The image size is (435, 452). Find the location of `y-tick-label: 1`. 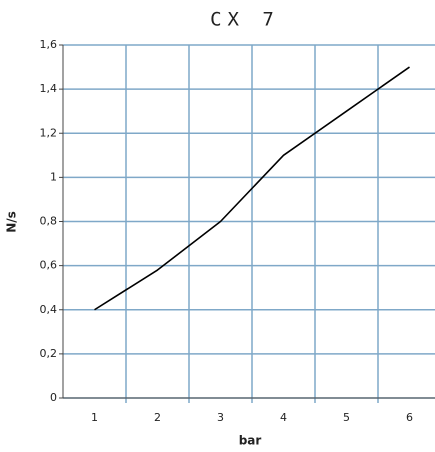

y-tick-label: 1 is located at coordinates (53, 176).